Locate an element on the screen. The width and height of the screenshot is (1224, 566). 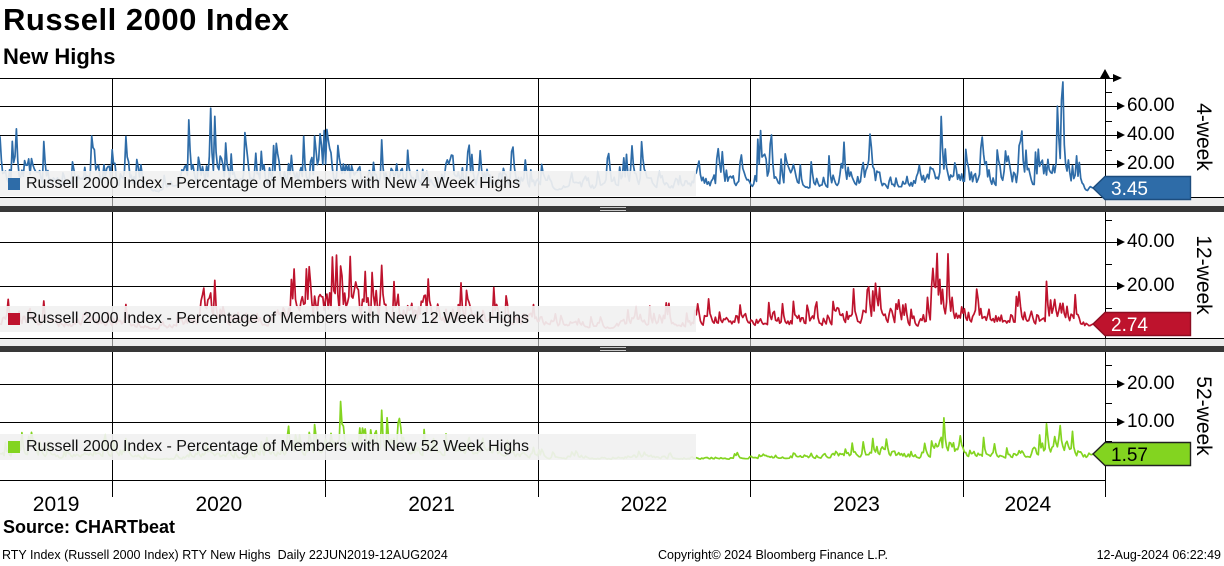
y-axis-tick-label: 60.00 is located at coordinates (1151, 105).